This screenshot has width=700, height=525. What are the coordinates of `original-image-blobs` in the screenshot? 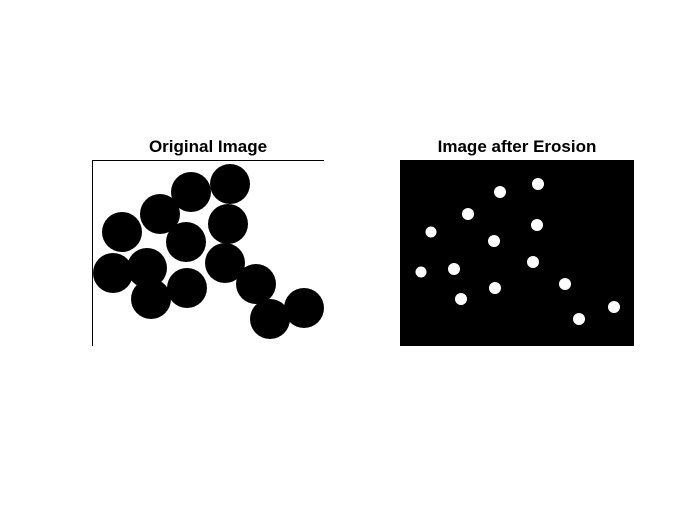 It's located at (208, 251).